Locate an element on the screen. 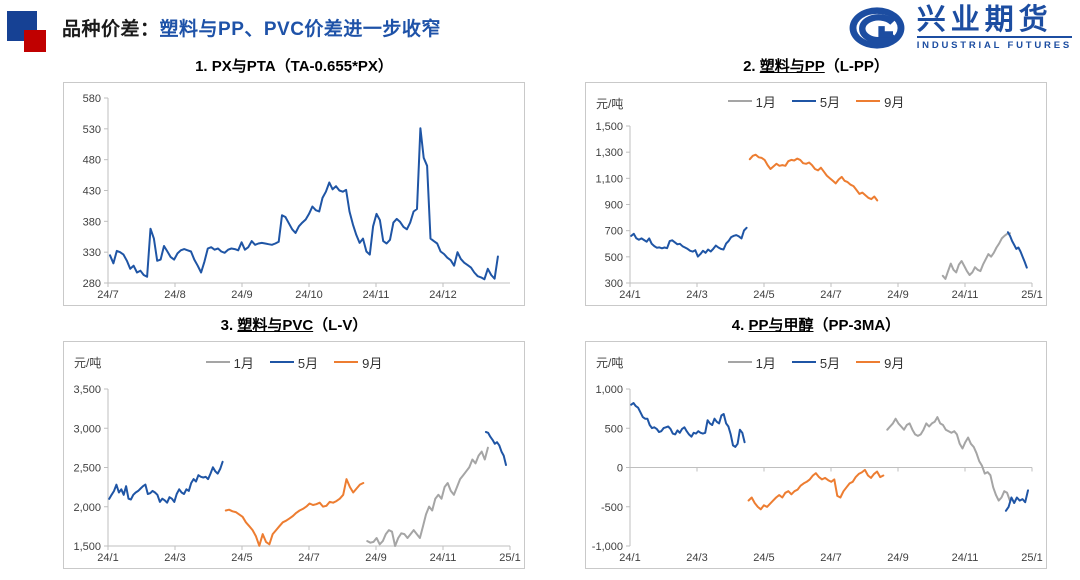  y-tick-label: 300 is located at coordinates (614, 284).